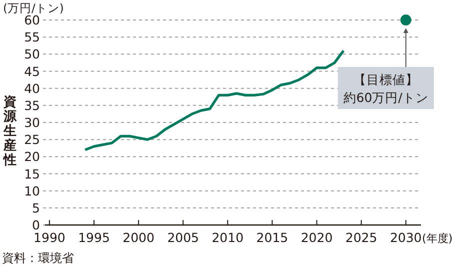 This screenshot has width=452, height=267. I want to click on x-tick-label: 2030, so click(406, 237).